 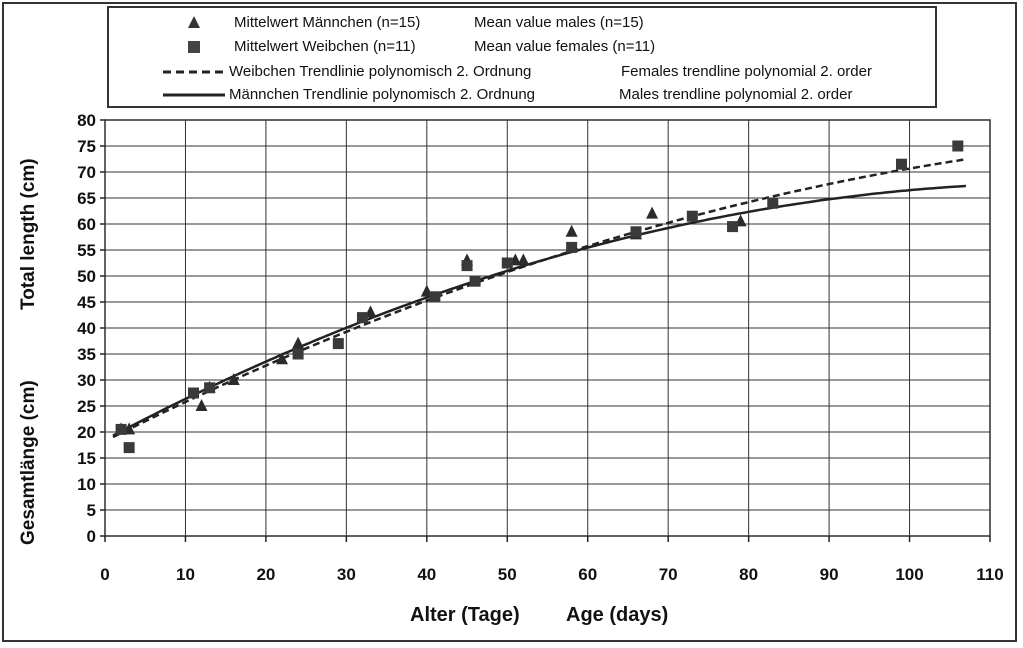 What do you see at coordinates (194, 95) in the screenshot?
I see `solid-line-icon` at bounding box center [194, 95].